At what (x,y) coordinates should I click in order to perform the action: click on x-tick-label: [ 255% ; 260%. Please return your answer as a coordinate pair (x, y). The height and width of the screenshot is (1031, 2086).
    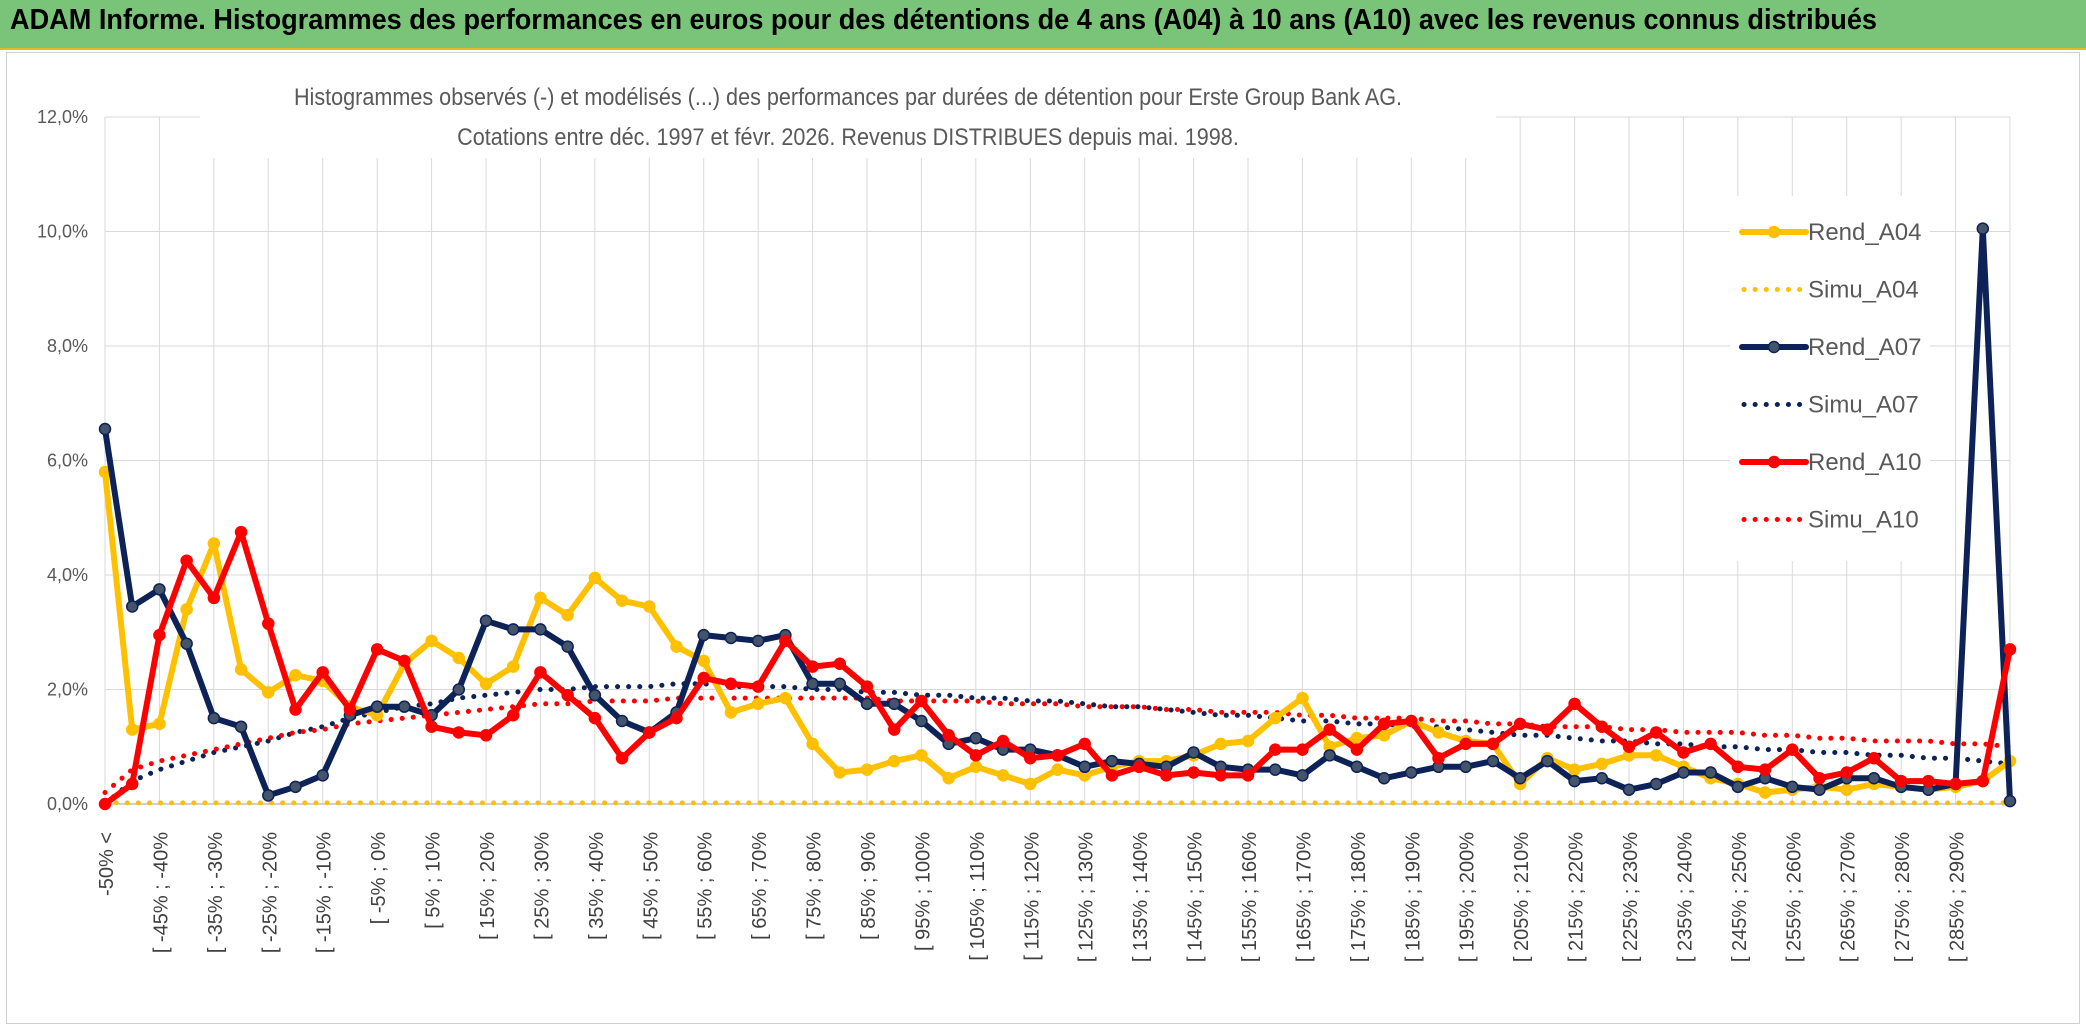
    Looking at the image, I should click on (1794, 897).